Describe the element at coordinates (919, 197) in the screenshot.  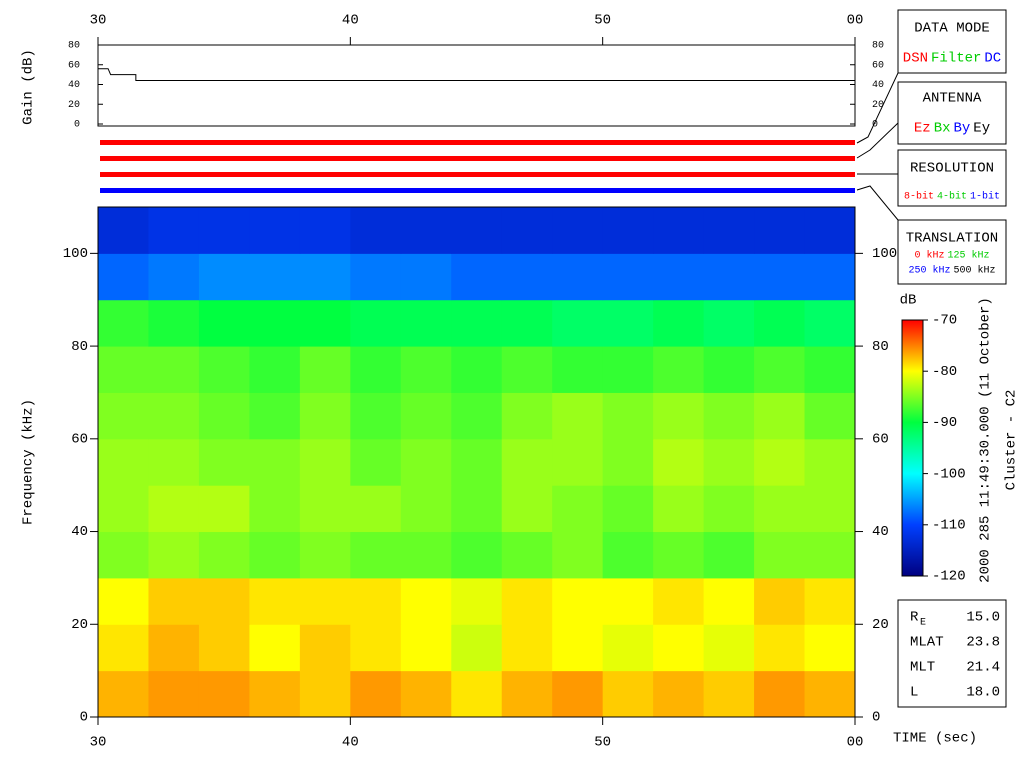
I see `legend-item: 8-bit` at that location.